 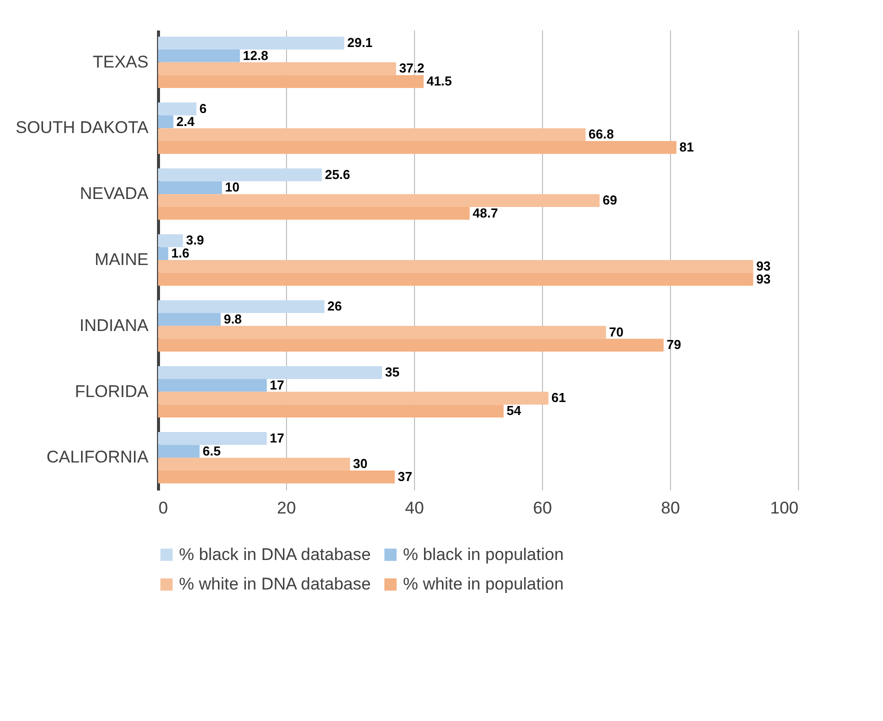 What do you see at coordinates (411, 68) in the screenshot?
I see `data-label: 37.2` at bounding box center [411, 68].